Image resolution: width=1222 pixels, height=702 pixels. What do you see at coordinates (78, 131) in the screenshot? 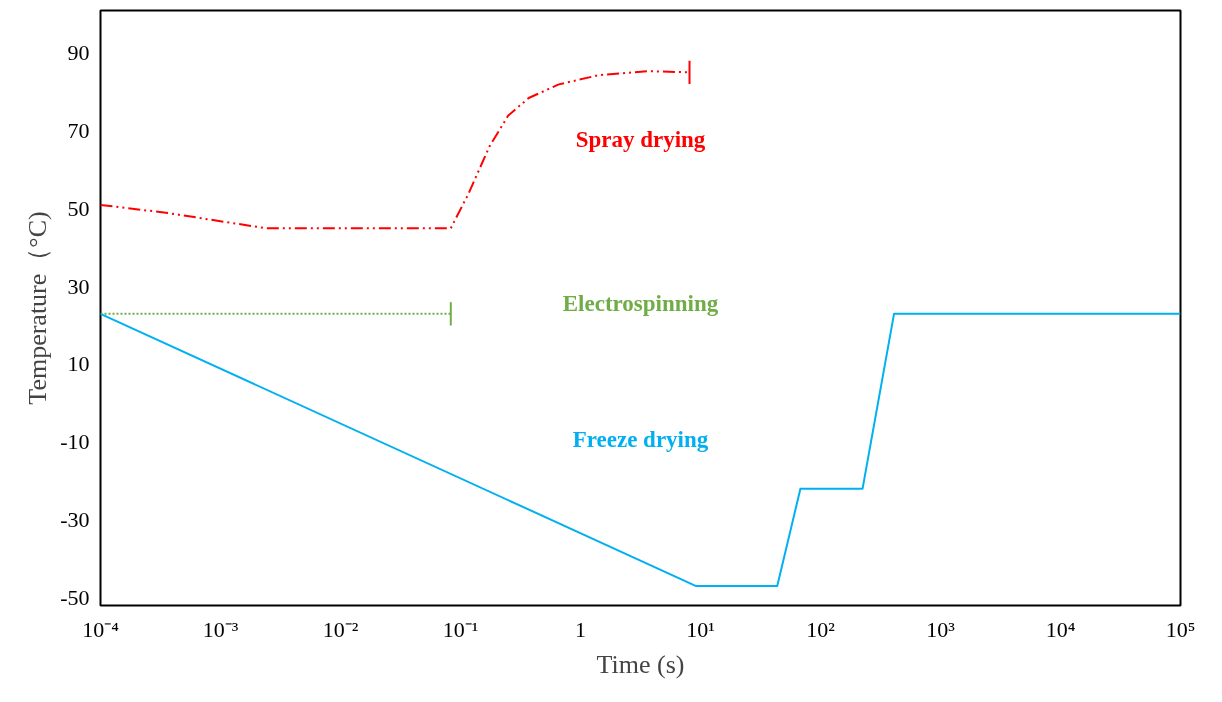
I see `y-tick-label: 70` at bounding box center [78, 131].